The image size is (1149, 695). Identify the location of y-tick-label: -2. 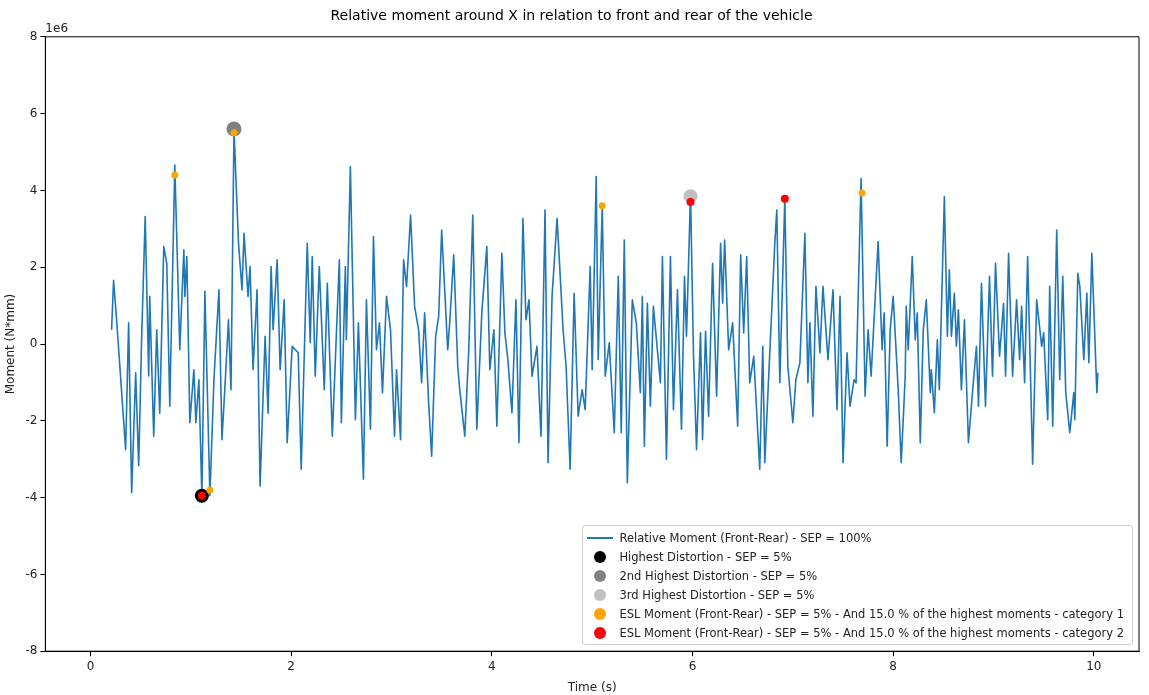
(31, 419).